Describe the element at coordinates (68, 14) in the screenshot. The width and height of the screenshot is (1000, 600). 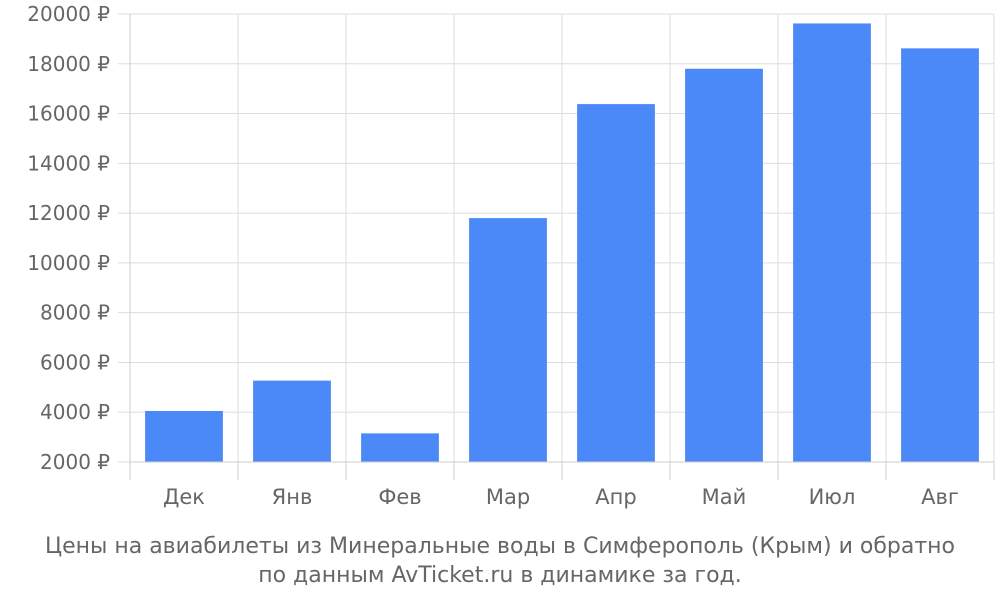
I see `y-tick-label: 20000 ₽` at that location.